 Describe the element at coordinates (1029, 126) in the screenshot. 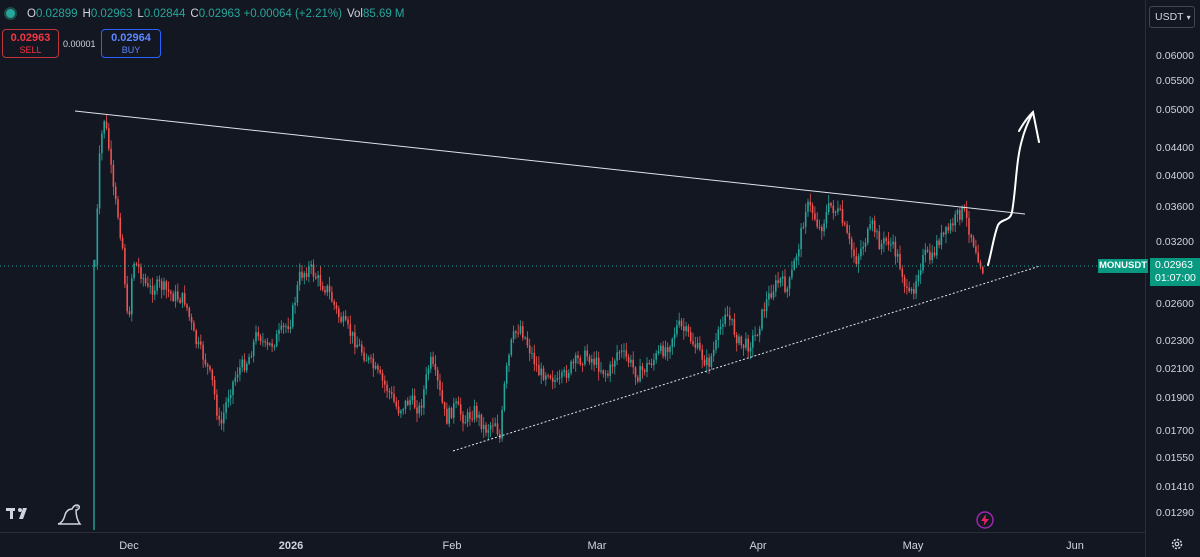

I see `drawn-arrowhead` at that location.